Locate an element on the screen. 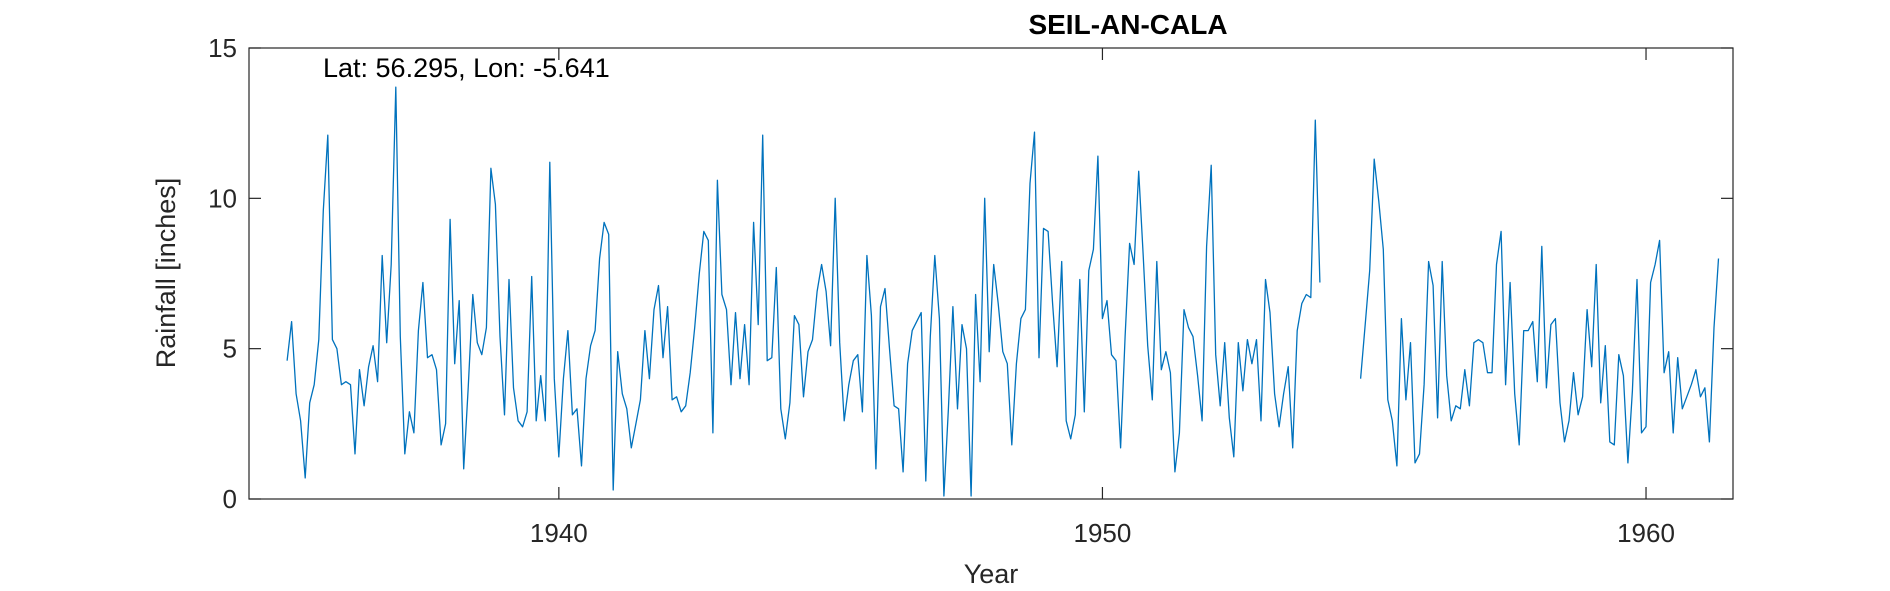 The height and width of the screenshot is (591, 1890). x-tick-label: 1940 is located at coordinates (559, 533).